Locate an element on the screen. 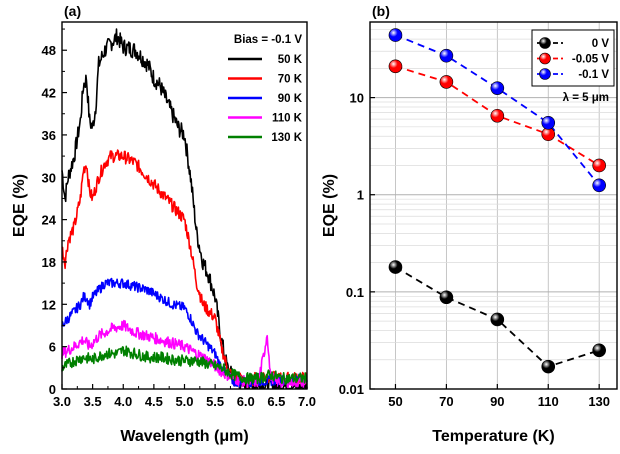 The width and height of the screenshot is (620, 454). legend-marker-0-1-v is located at coordinates (545, 74).